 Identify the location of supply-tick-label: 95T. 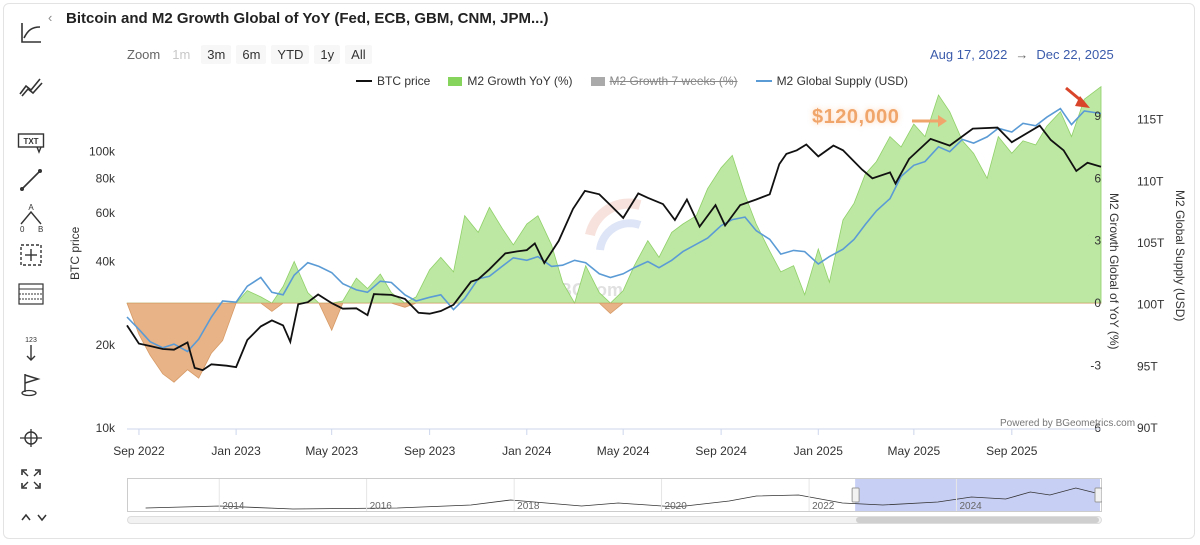
(1147, 366).